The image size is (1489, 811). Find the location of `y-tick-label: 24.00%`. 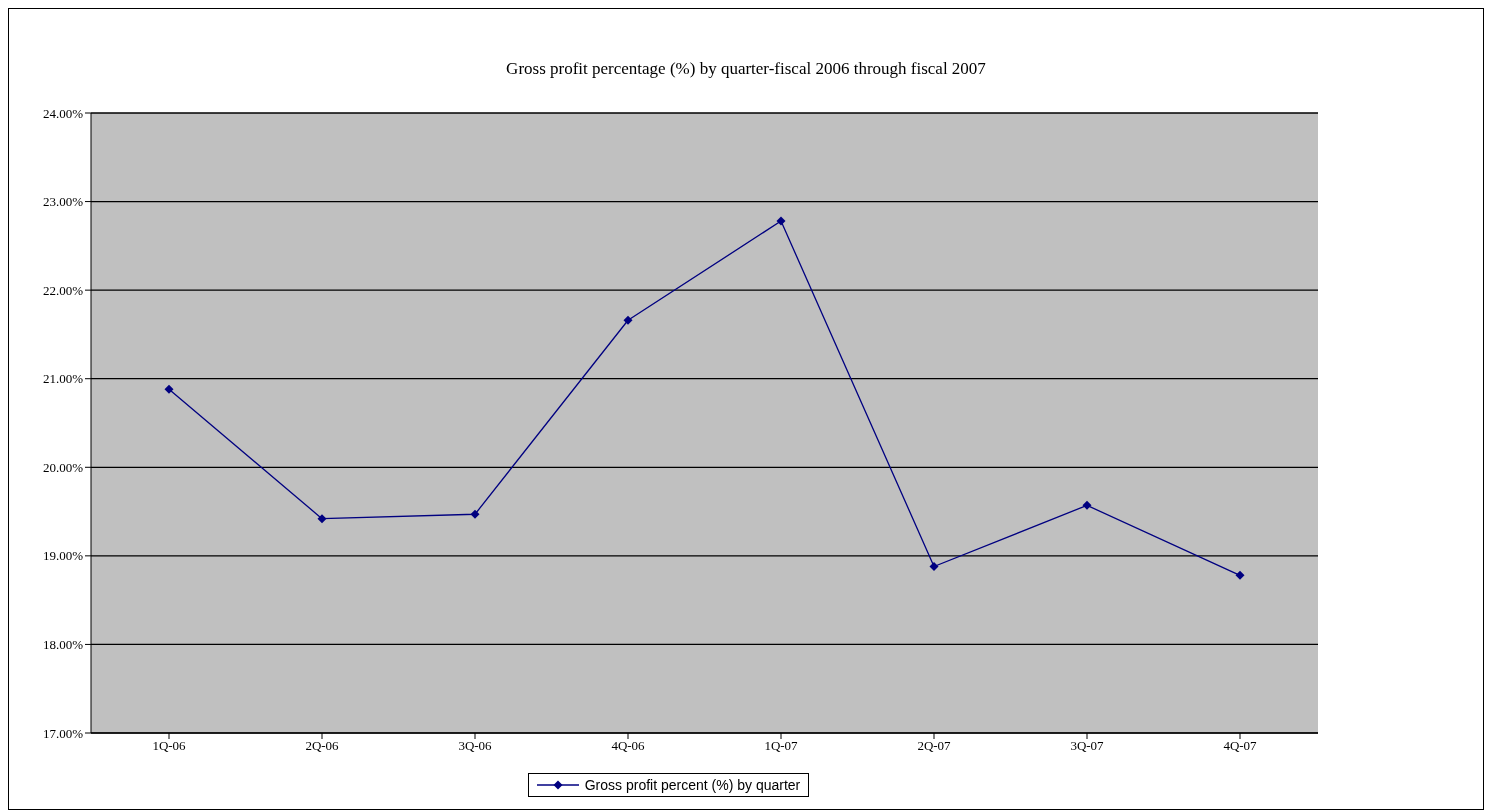

y-tick-label: 24.00% is located at coordinates (63, 113).